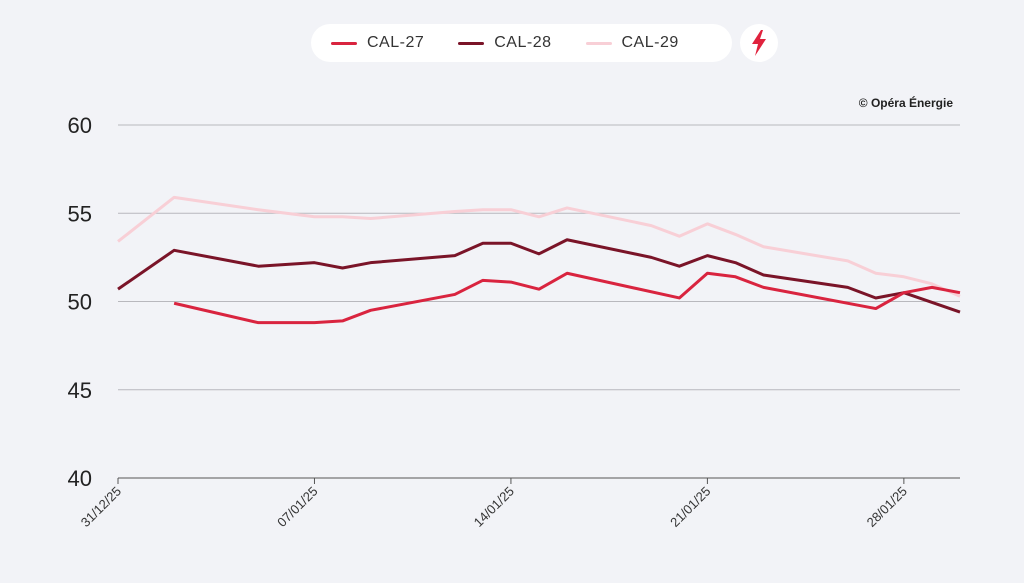 The image size is (1024, 583). Describe the element at coordinates (650, 42) in the screenshot. I see `legend-label: CAL-29` at that location.